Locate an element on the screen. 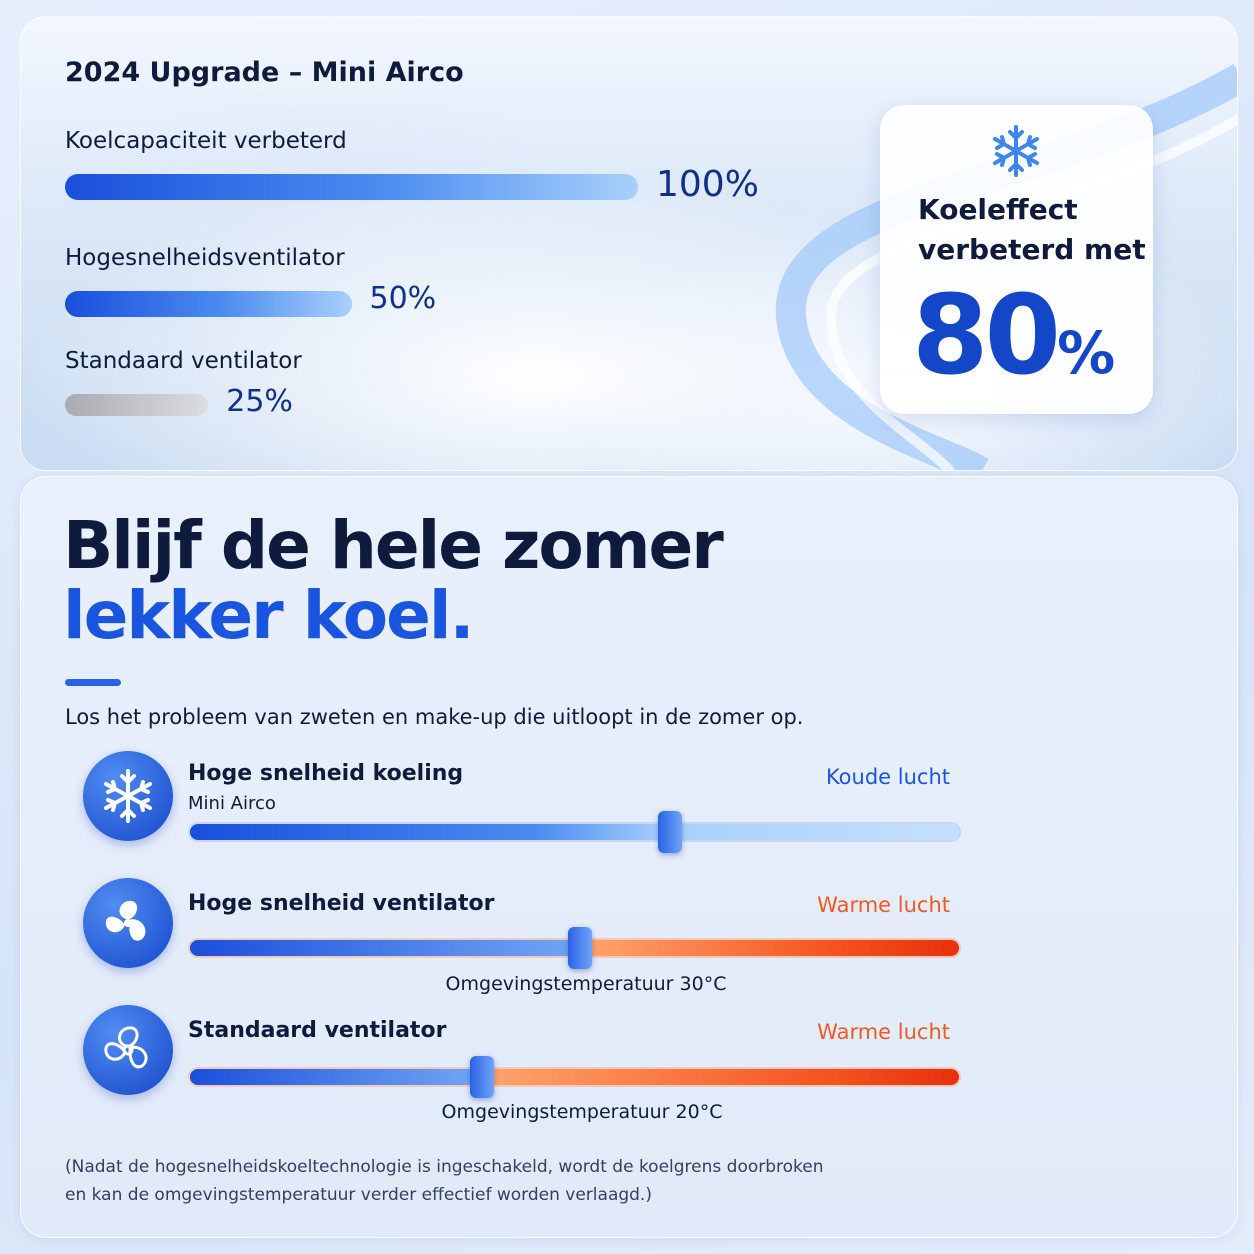 This screenshot has height=1254, width=1254. row-title: Standaard ventilator is located at coordinates (317, 1030).